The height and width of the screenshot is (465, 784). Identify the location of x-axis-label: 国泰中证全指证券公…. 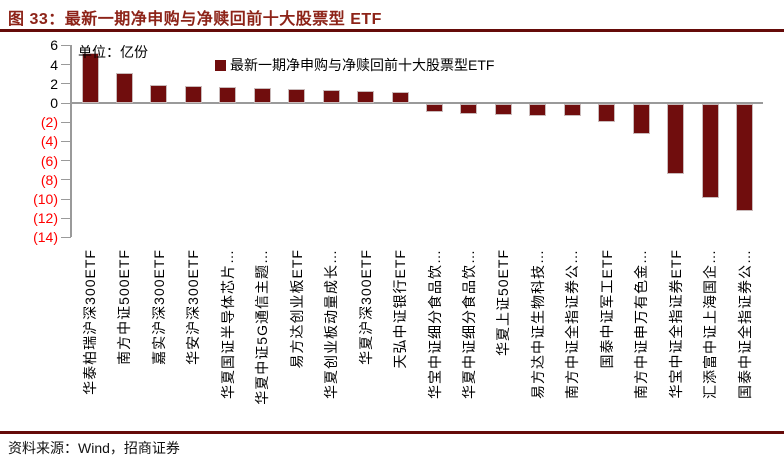
(744, 324).